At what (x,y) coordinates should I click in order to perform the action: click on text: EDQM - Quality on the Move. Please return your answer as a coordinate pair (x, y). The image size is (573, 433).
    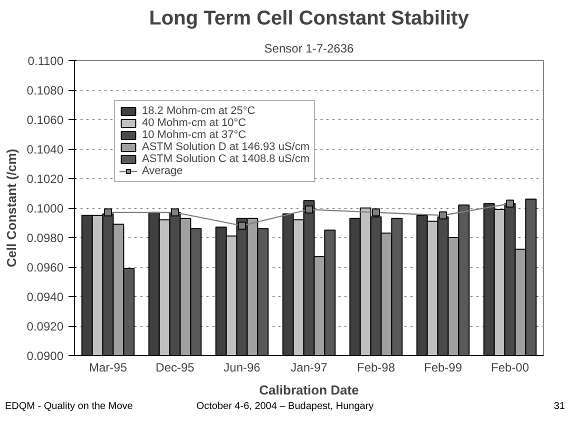
    Looking at the image, I should click on (69, 407).